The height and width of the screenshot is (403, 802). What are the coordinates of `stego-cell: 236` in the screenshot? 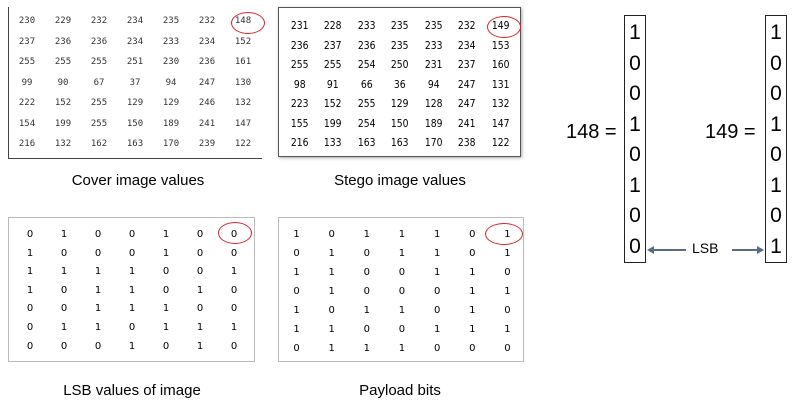 It's located at (299, 45).